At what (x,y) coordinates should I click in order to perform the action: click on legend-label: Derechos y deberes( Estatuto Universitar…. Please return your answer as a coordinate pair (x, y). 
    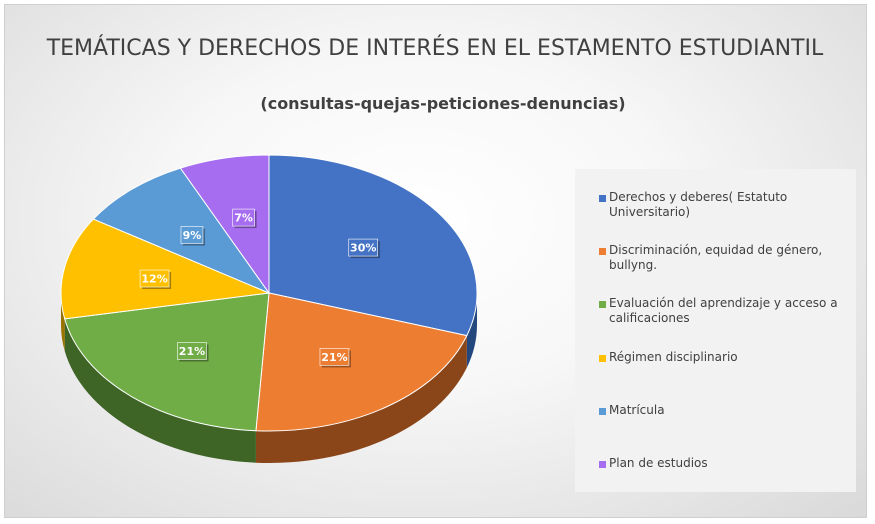
    Looking at the image, I should click on (698, 204).